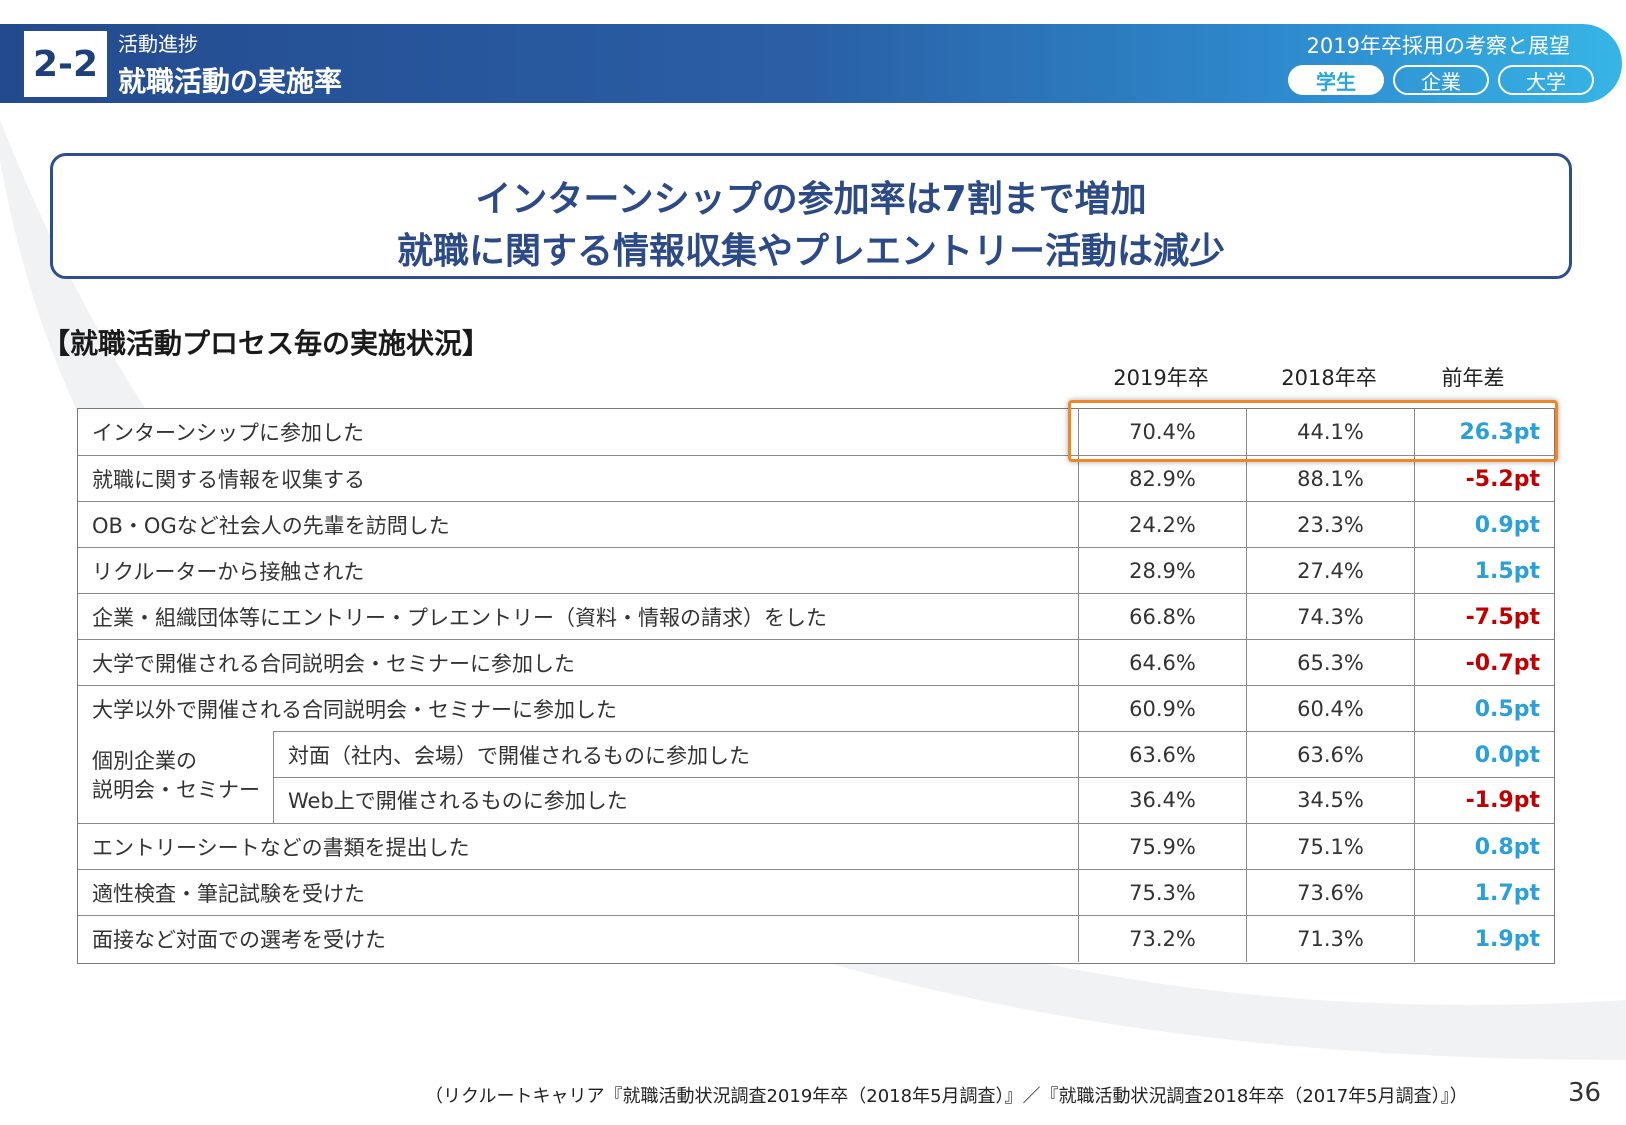 This screenshot has width=1626, height=1125. What do you see at coordinates (228, 433) in the screenshot?
I see `row-label: インターンシップに参加した` at bounding box center [228, 433].